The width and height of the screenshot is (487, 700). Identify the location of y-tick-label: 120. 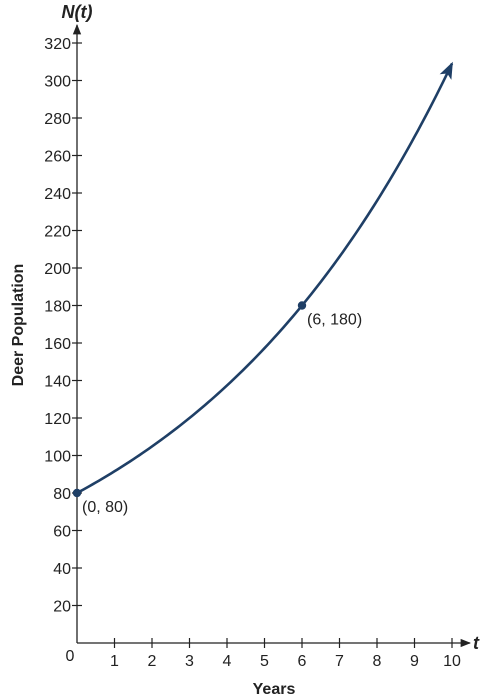
(57, 419).